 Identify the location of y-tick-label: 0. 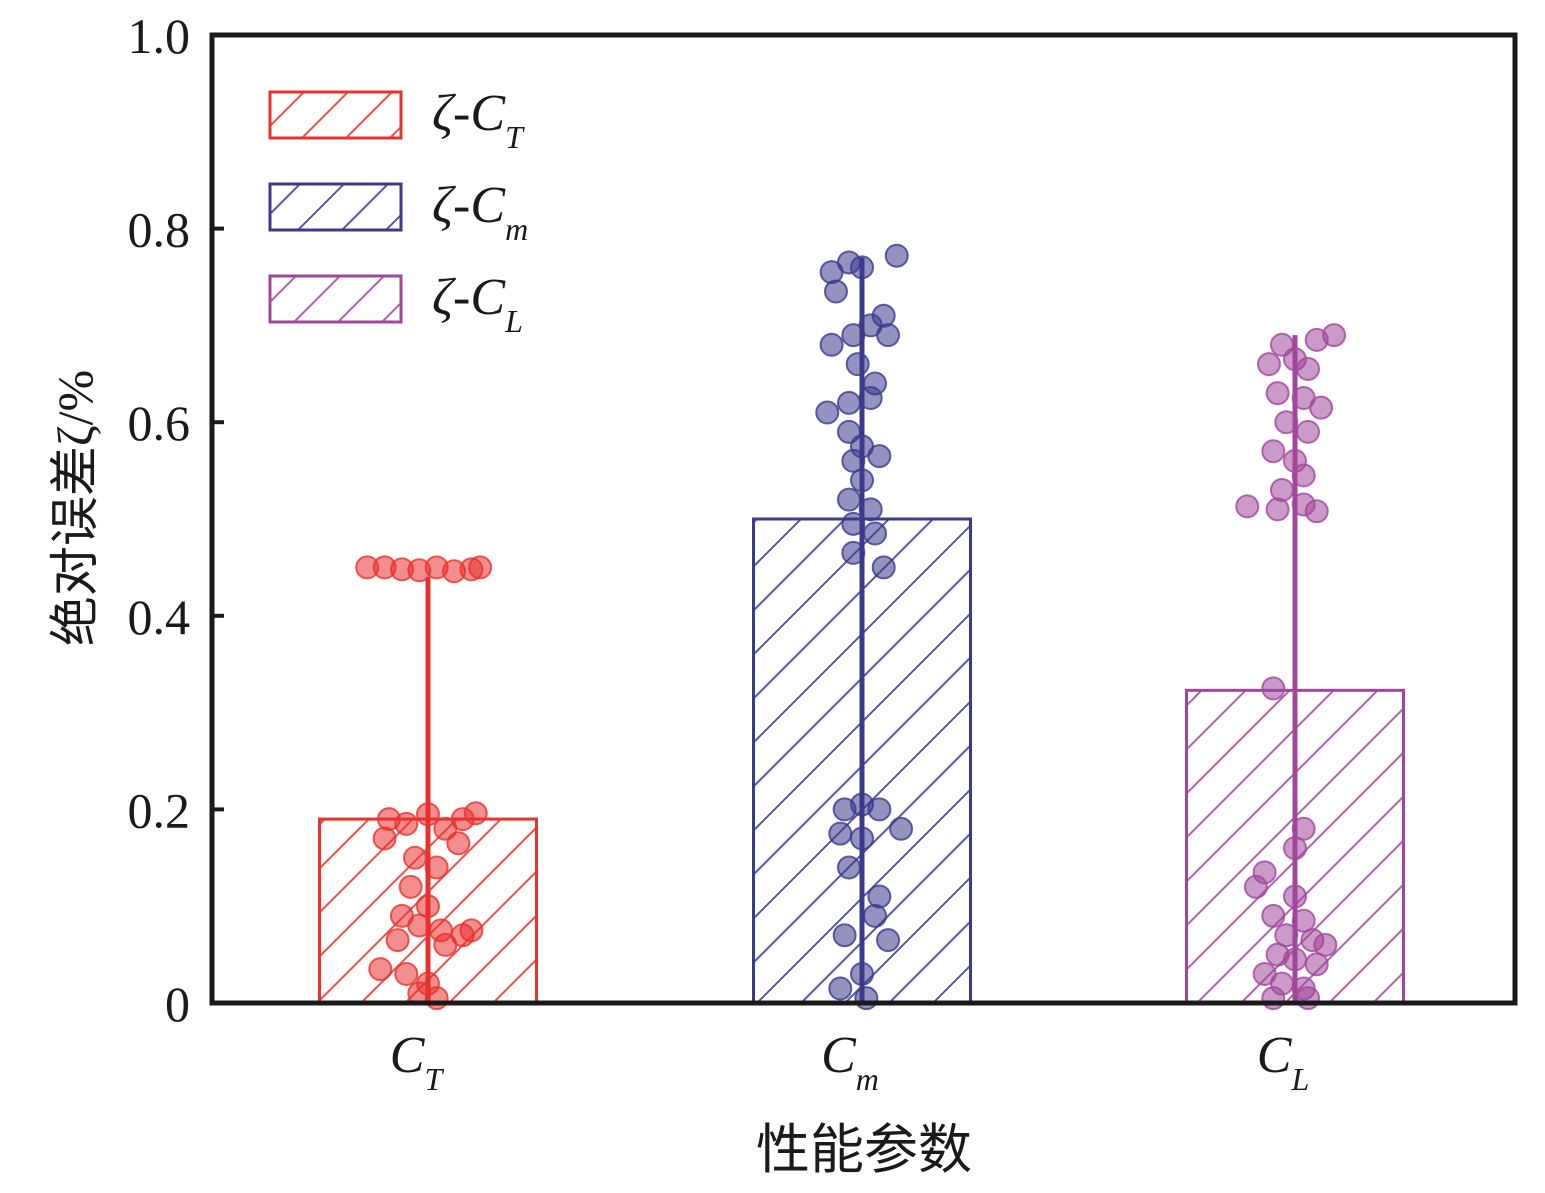
(177, 1004).